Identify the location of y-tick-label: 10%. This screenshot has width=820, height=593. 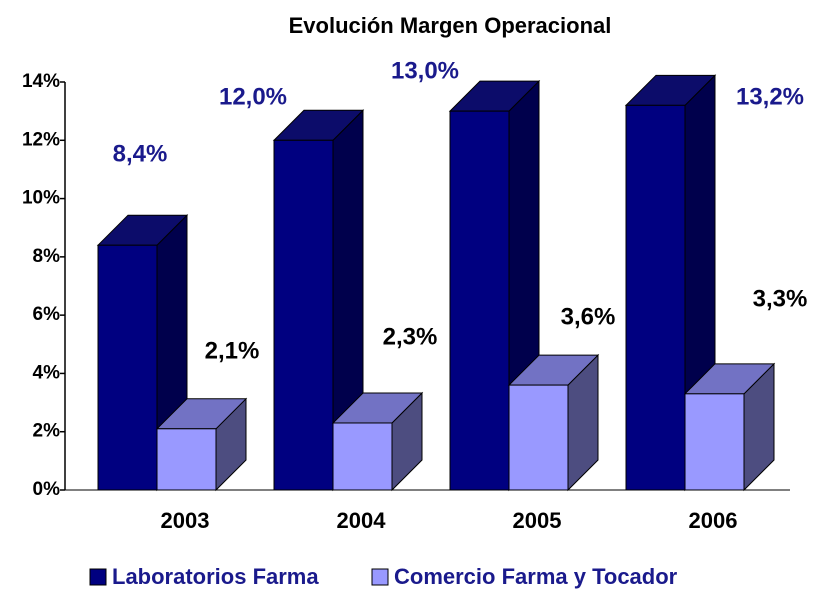
(41, 198).